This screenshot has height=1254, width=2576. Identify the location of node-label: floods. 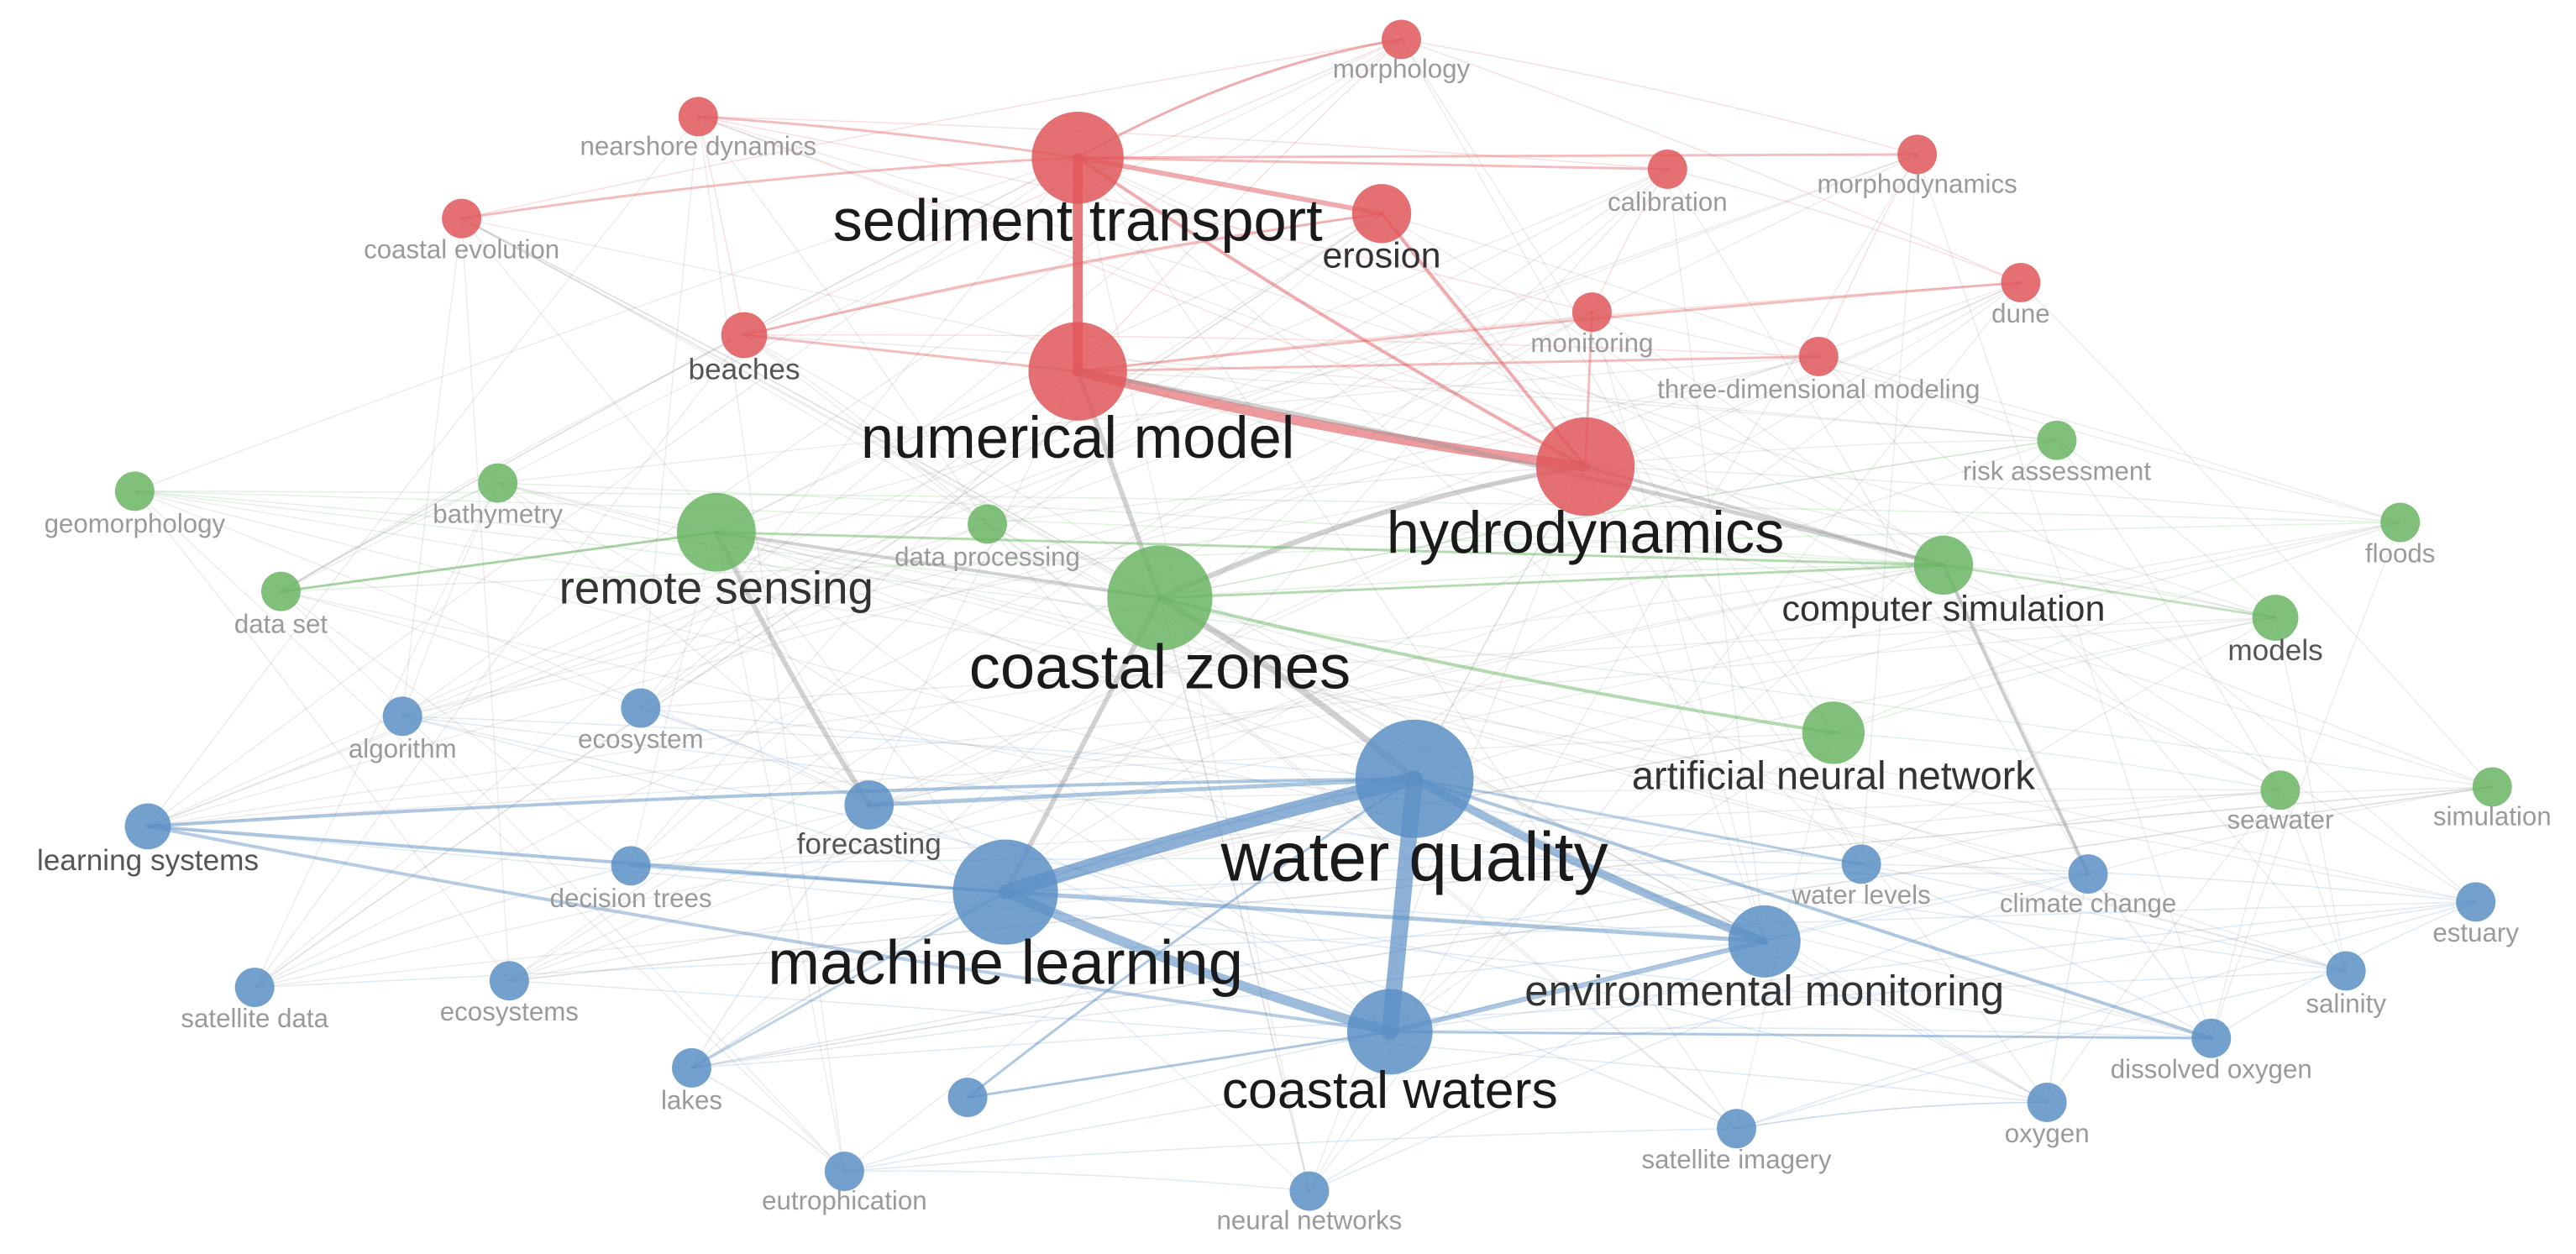
(2400, 553).